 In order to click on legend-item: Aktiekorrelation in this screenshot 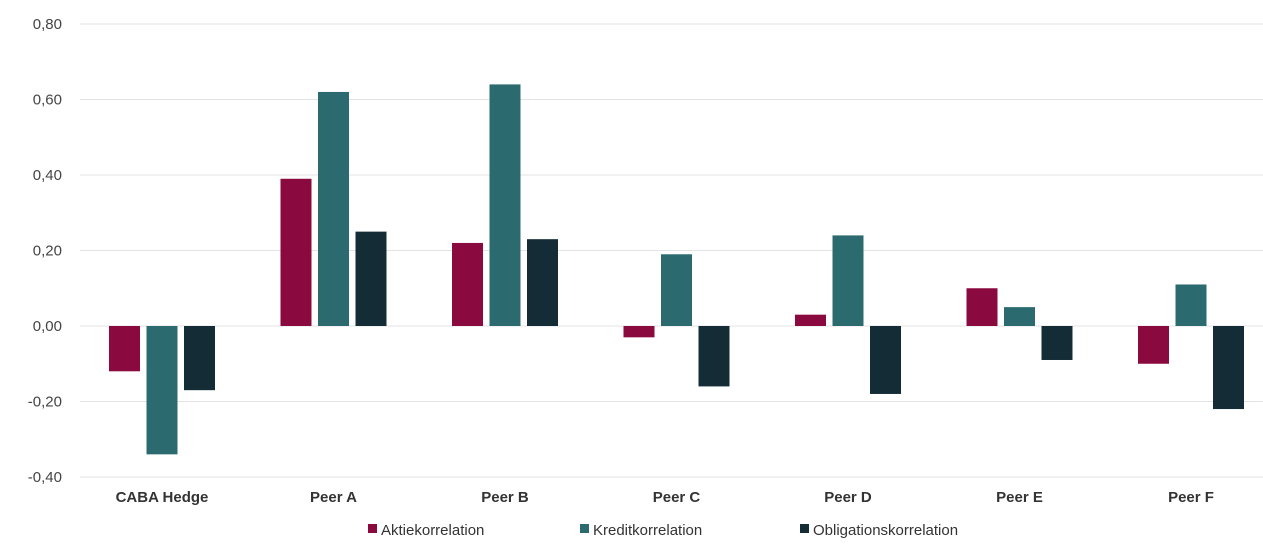, I will do `click(426, 530)`.